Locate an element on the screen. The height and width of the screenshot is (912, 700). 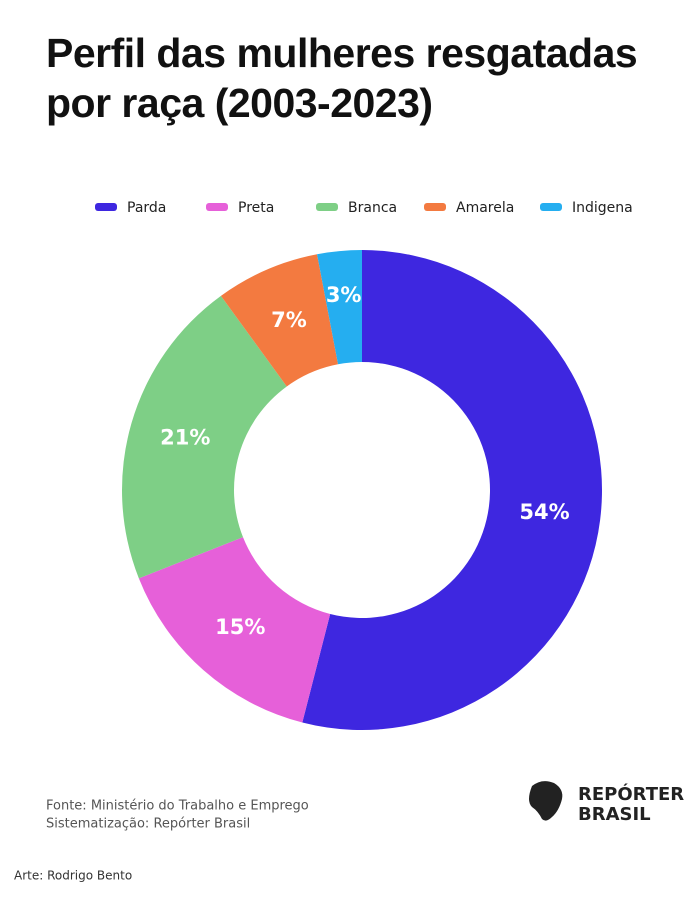
data-label: 21% is located at coordinates (185, 438).